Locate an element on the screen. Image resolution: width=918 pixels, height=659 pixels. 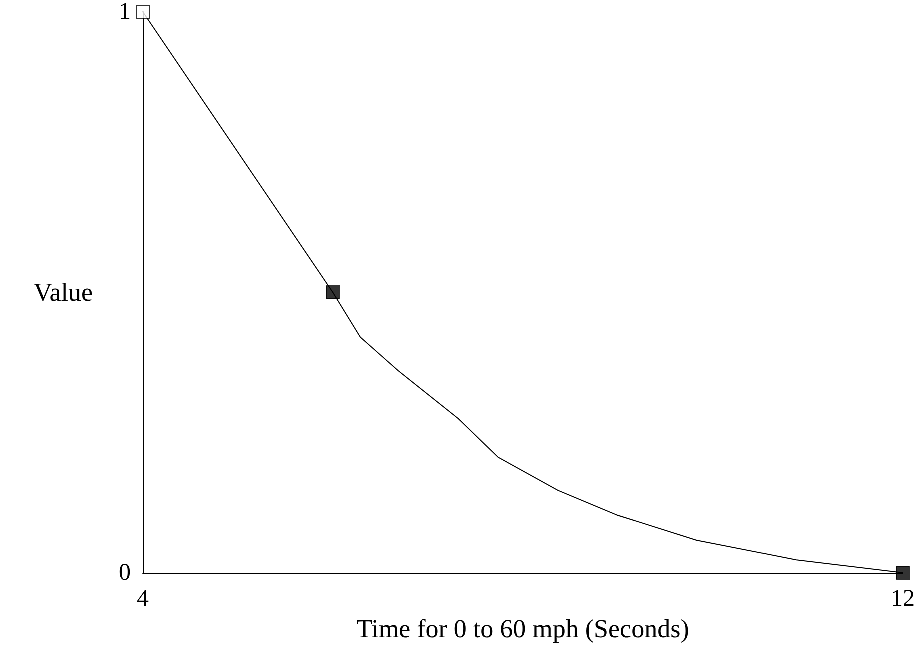
x-tick-label: 12 is located at coordinates (903, 599).